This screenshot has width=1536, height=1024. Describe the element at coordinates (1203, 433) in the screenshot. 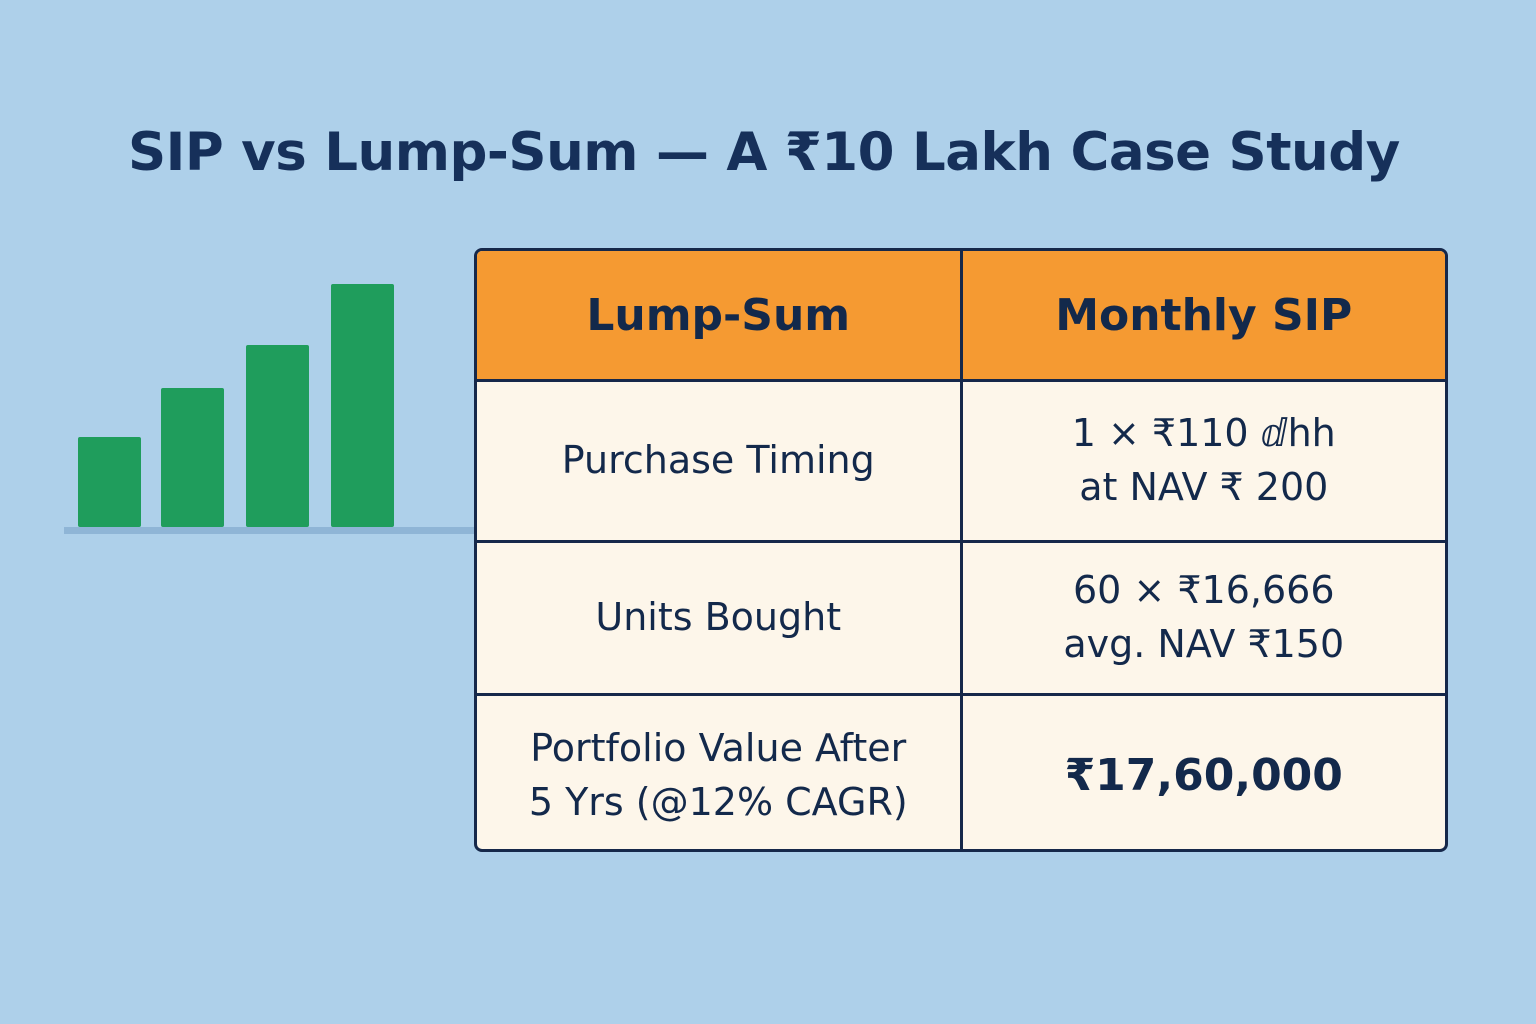

I see `value-line: 1 × ₹110 ⅆhh` at that location.